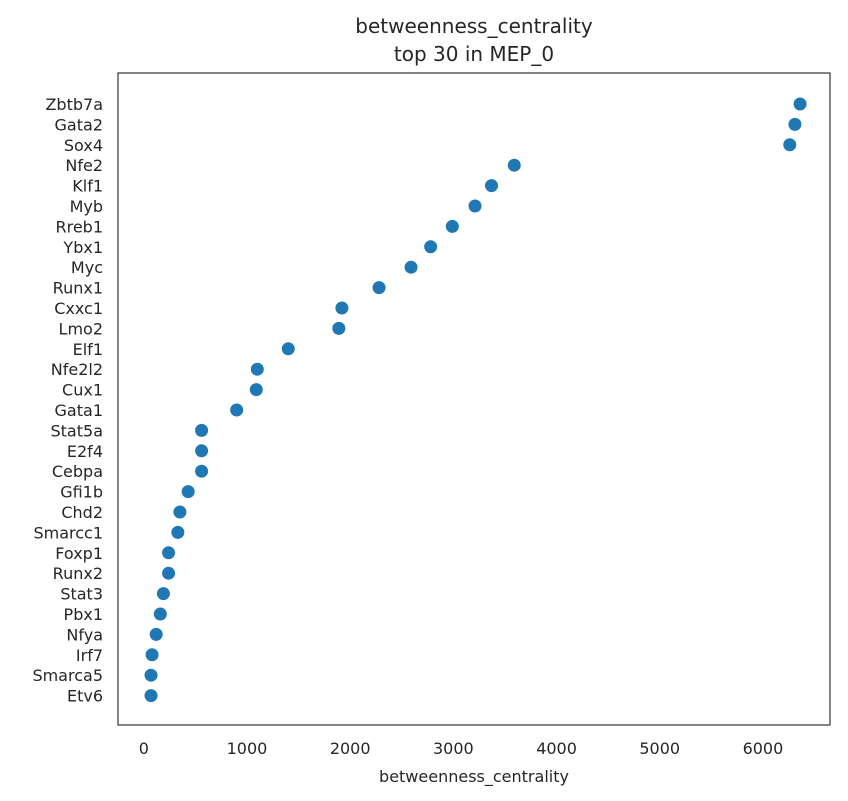  What do you see at coordinates (85, 696) in the screenshot?
I see `y-tick-label: Etv6` at bounding box center [85, 696].